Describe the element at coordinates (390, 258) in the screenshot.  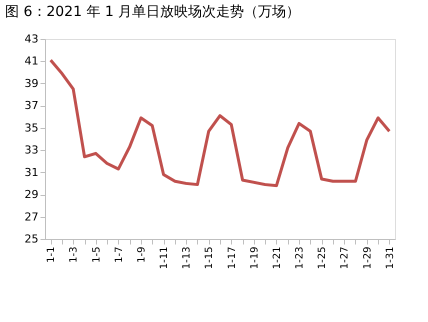
I see `x-tick-label: 1-31` at that location.